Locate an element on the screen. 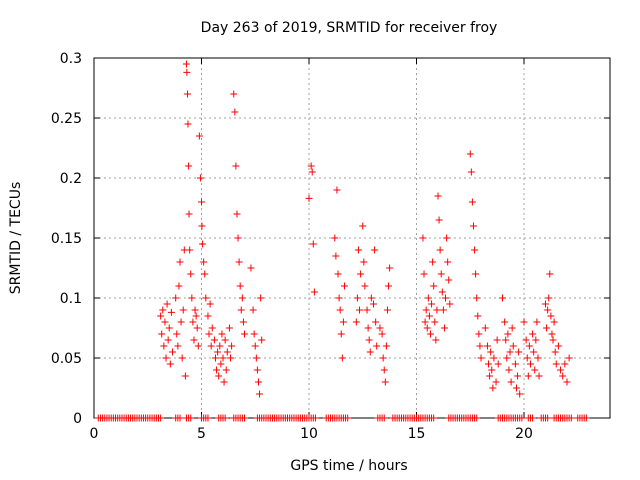  y-tick-label: 0.15 is located at coordinates (66, 239).